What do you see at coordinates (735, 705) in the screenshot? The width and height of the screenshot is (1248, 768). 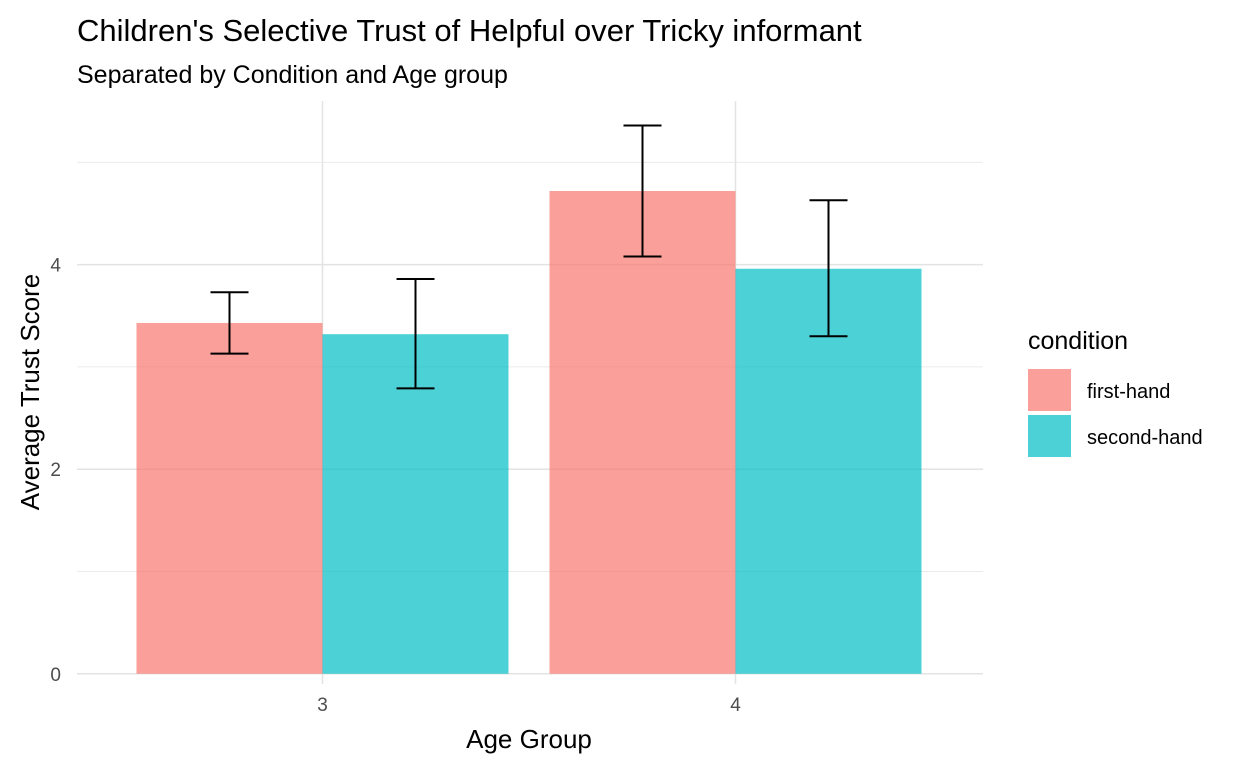 I see `x-tick-label: 4` at bounding box center [735, 705].